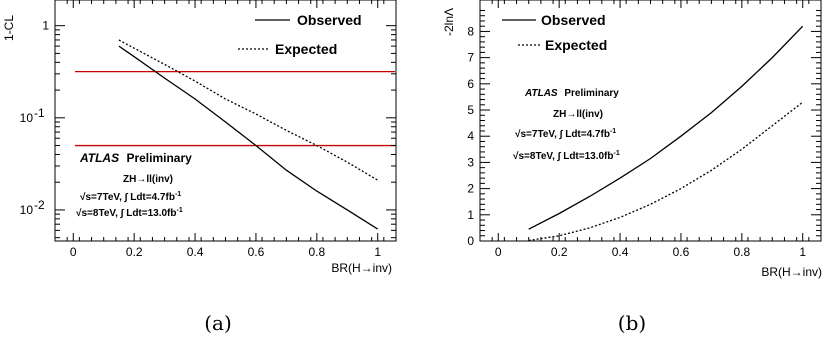 This screenshot has height=342, width=824. What do you see at coordinates (470, 241) in the screenshot?
I see `y-tick-label: 0` at bounding box center [470, 241].